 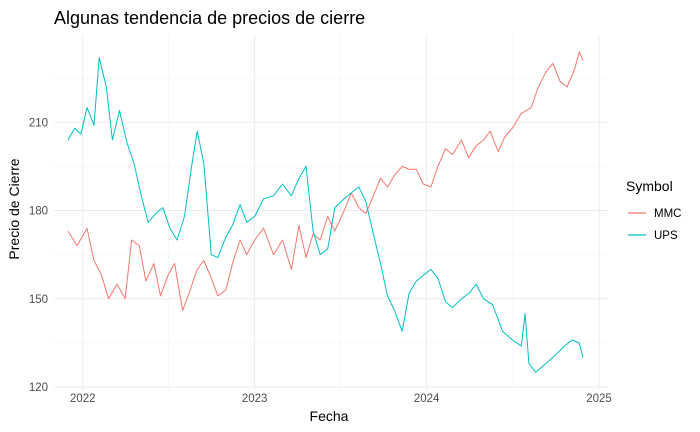 I want to click on legend-label-mmc: MMC, so click(x=667, y=214).